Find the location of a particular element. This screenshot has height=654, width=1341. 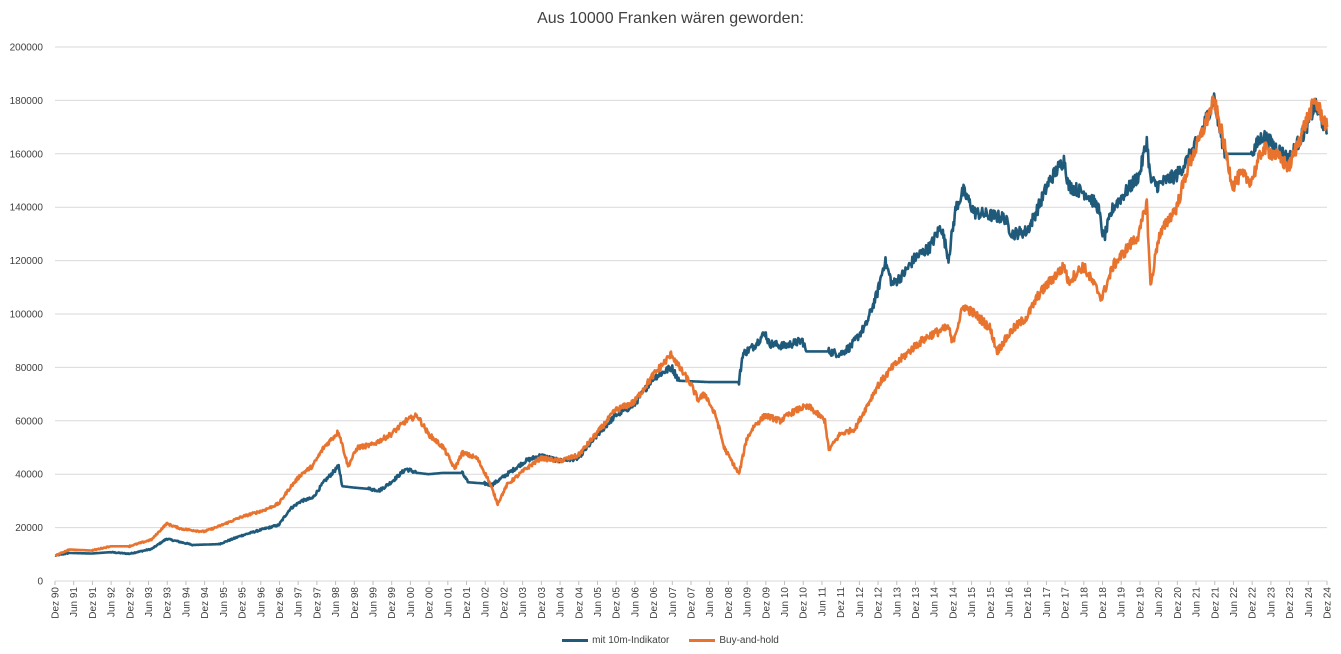

x-tick-label: Jun 24 is located at coordinates (1309, 602).